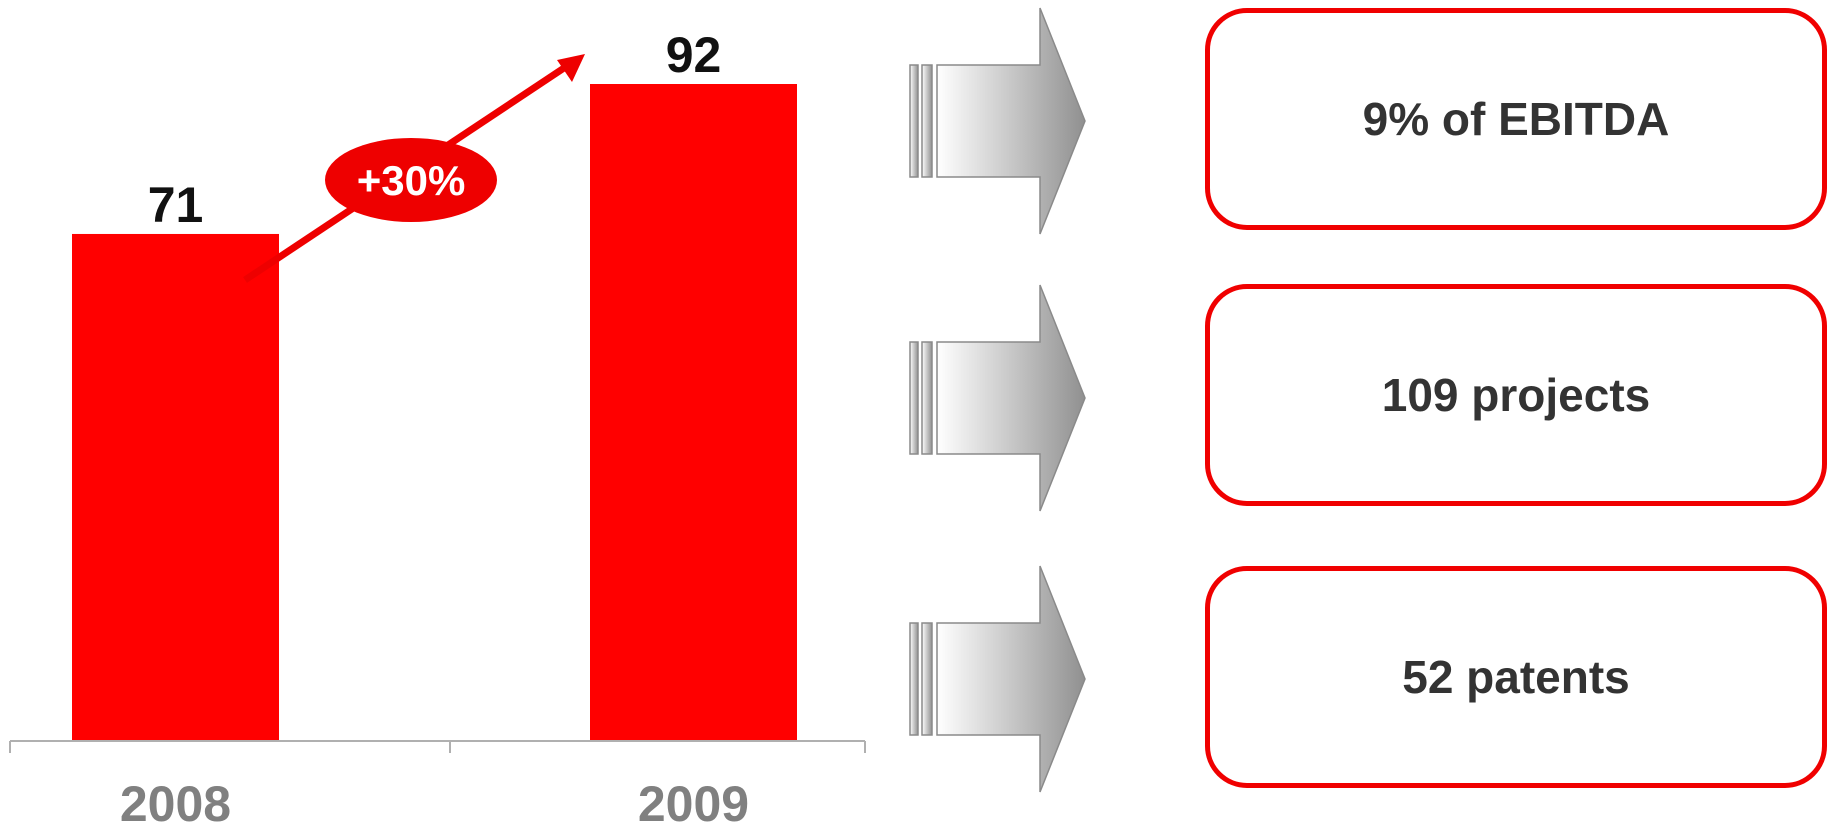  I want to click on highlight-box: 109 projects, so click(1516, 395).